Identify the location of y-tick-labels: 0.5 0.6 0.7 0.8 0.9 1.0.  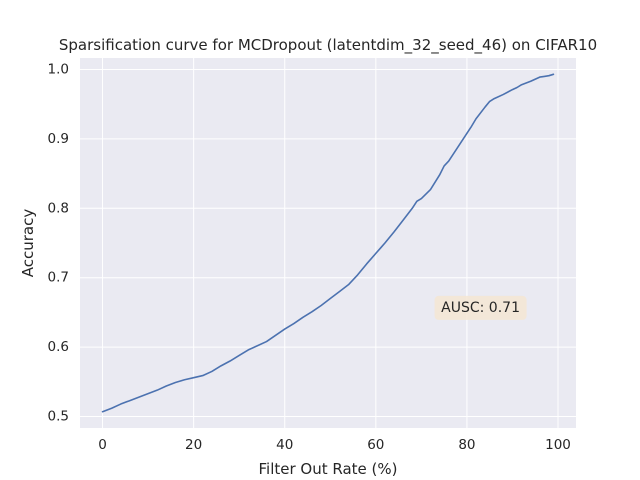
(58, 242).